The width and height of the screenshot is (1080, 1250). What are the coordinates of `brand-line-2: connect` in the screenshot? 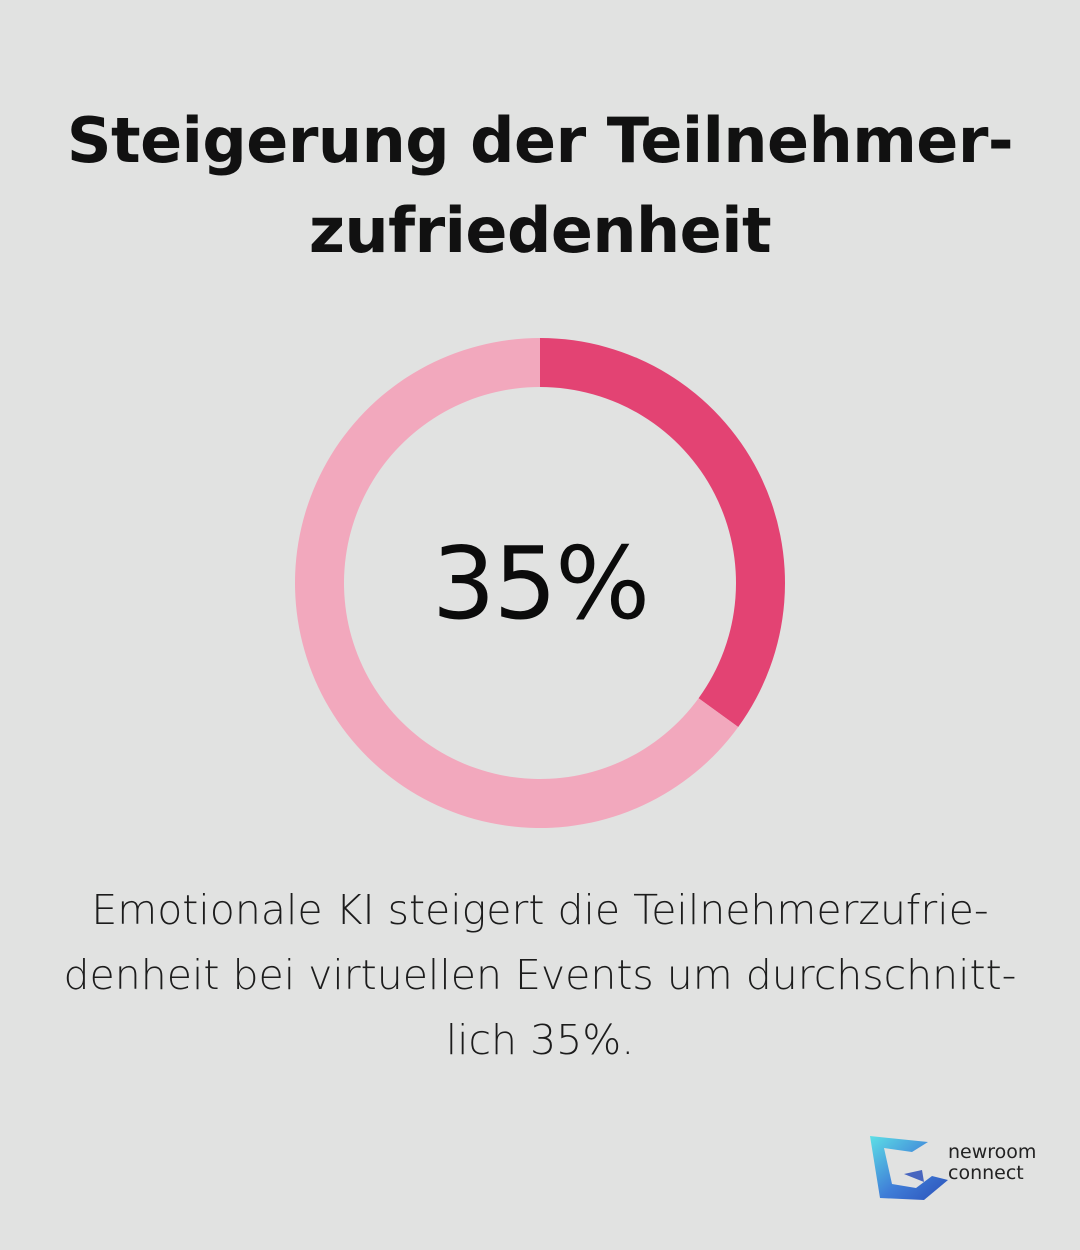 It's located at (986, 1173).